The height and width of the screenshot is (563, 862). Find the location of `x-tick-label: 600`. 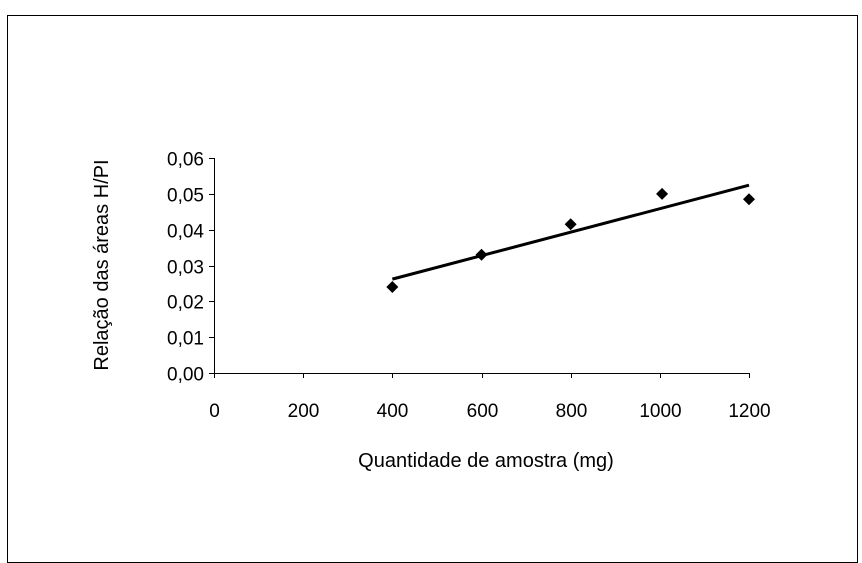

x-tick-label: 600 is located at coordinates (483, 411).